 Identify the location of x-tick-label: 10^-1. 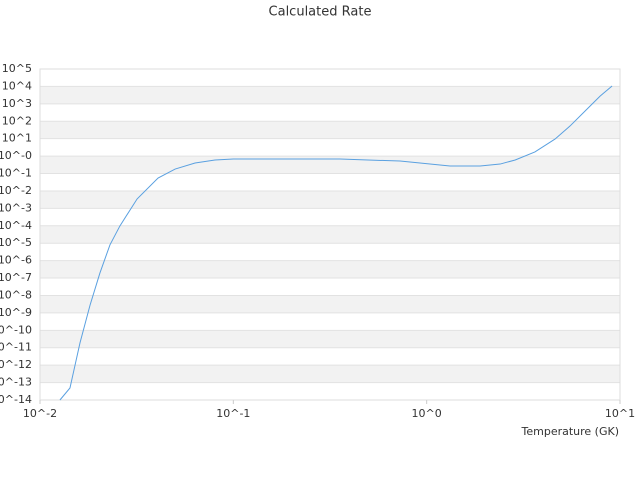
(233, 413).